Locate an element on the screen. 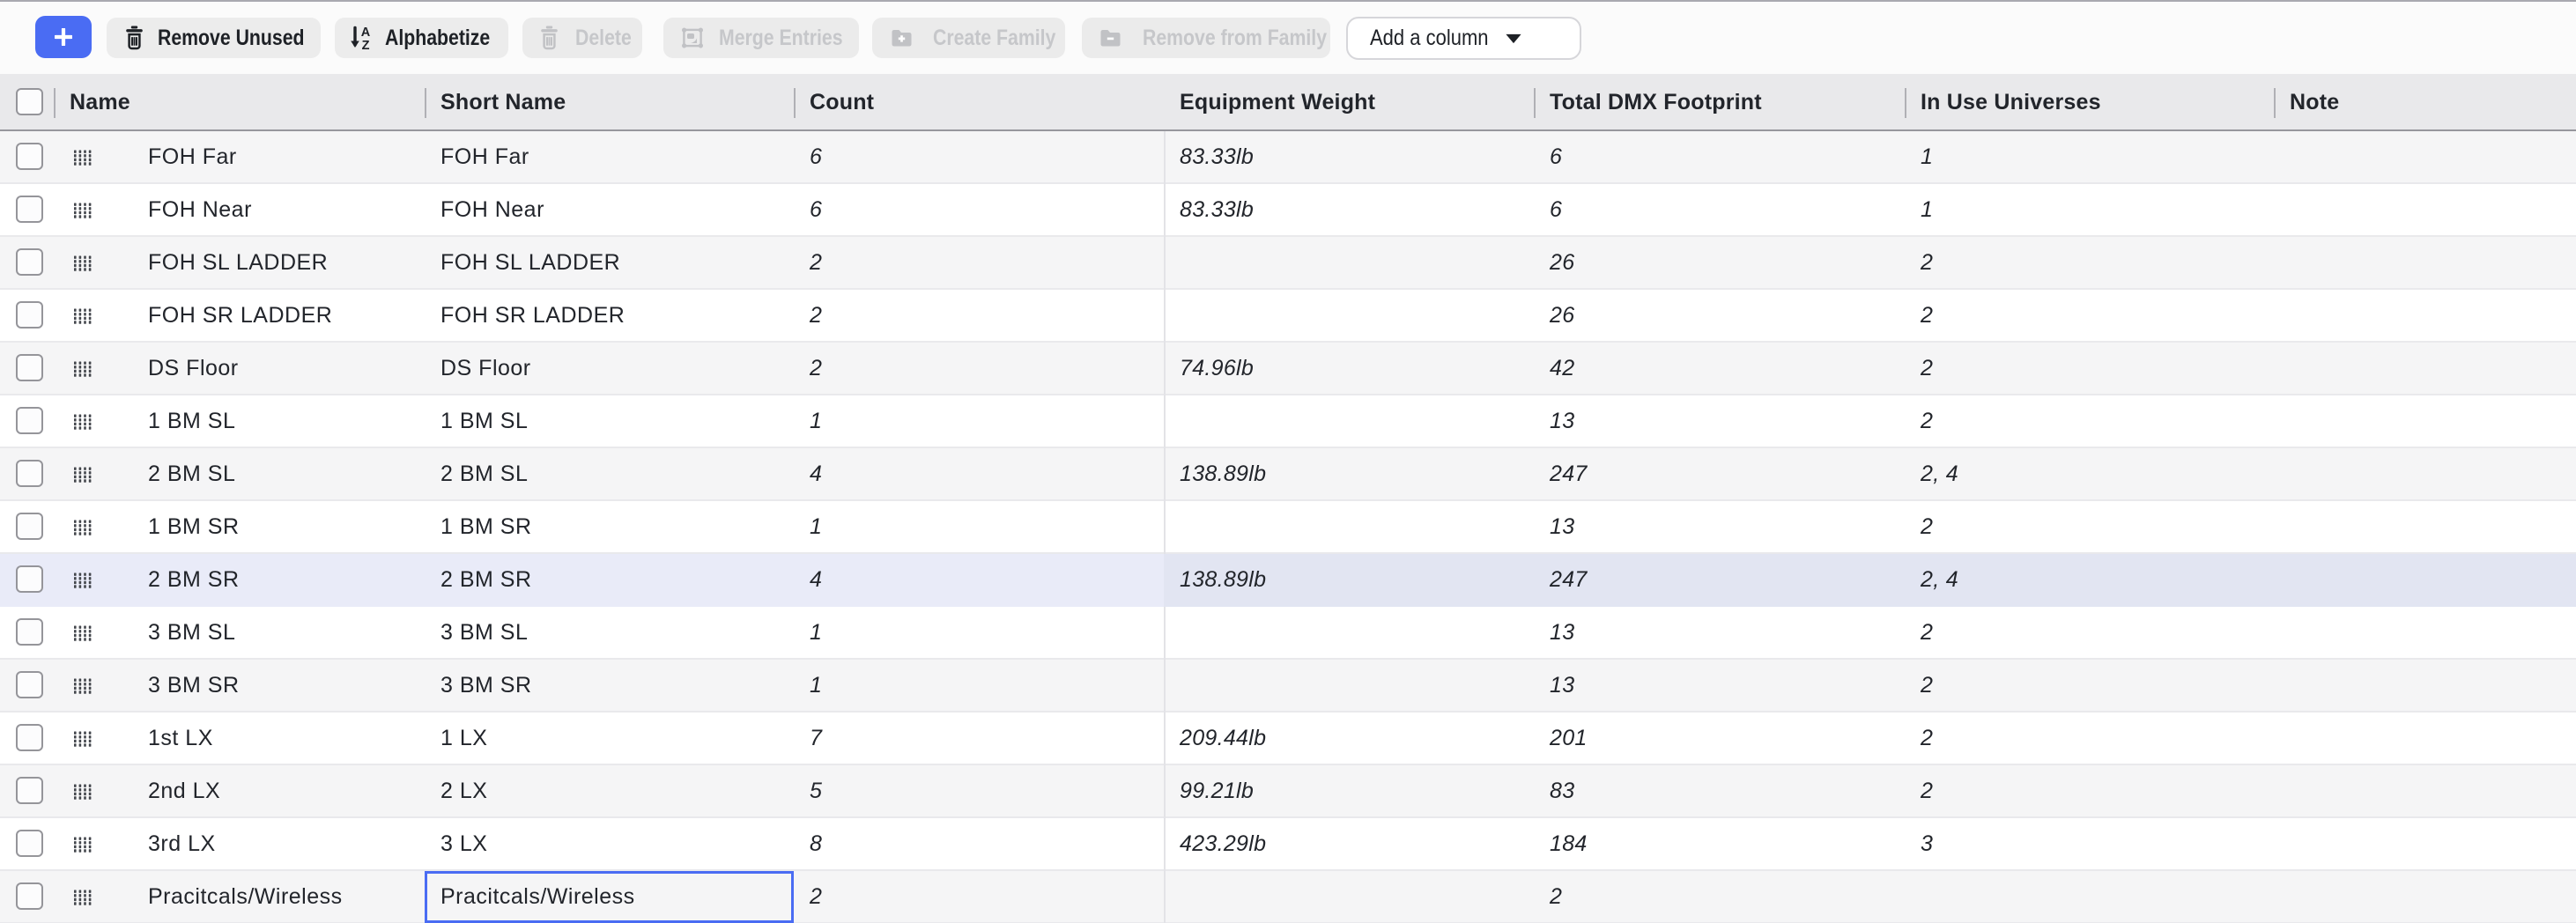 The image size is (2576, 923). svg-text: A is located at coordinates (366, 33).